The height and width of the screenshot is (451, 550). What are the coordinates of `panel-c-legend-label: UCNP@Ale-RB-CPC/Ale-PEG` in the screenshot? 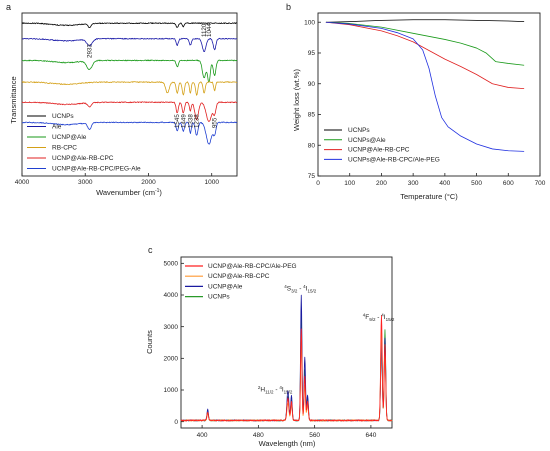 It's located at (252, 266).